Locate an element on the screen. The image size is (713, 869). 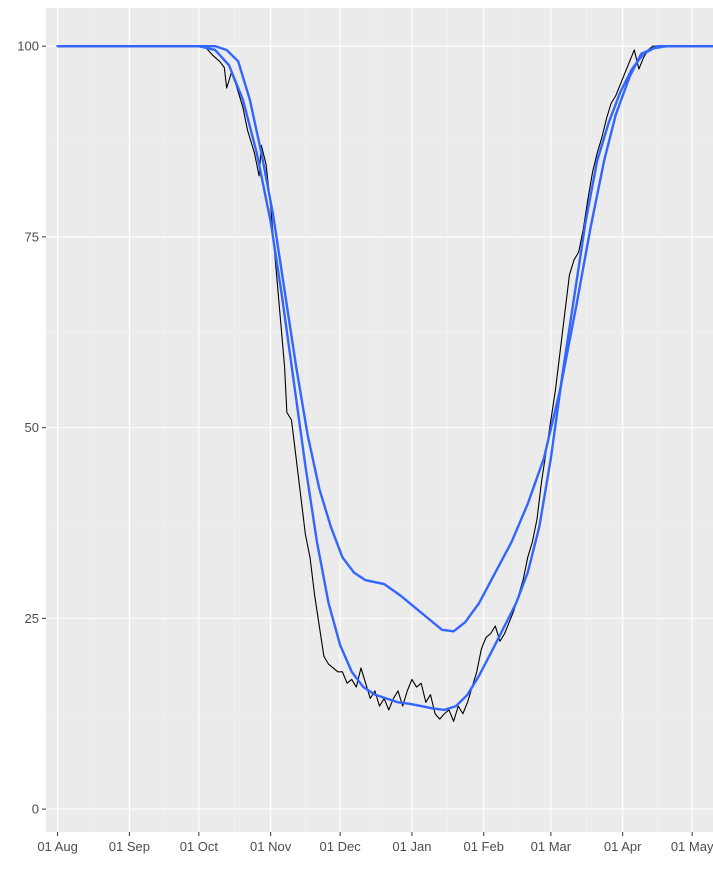
x-tick-label: 01 Aug is located at coordinates (57, 846).